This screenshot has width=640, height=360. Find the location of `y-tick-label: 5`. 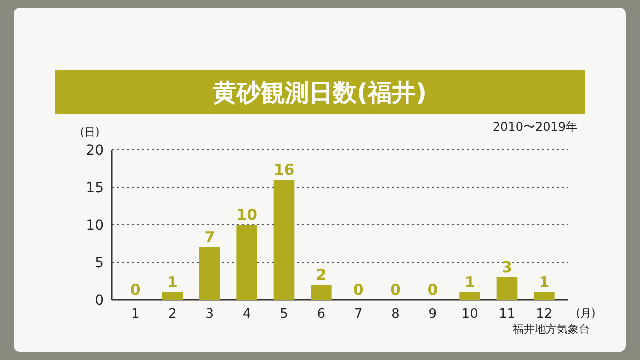

y-tick-label: 5 is located at coordinates (99, 264).